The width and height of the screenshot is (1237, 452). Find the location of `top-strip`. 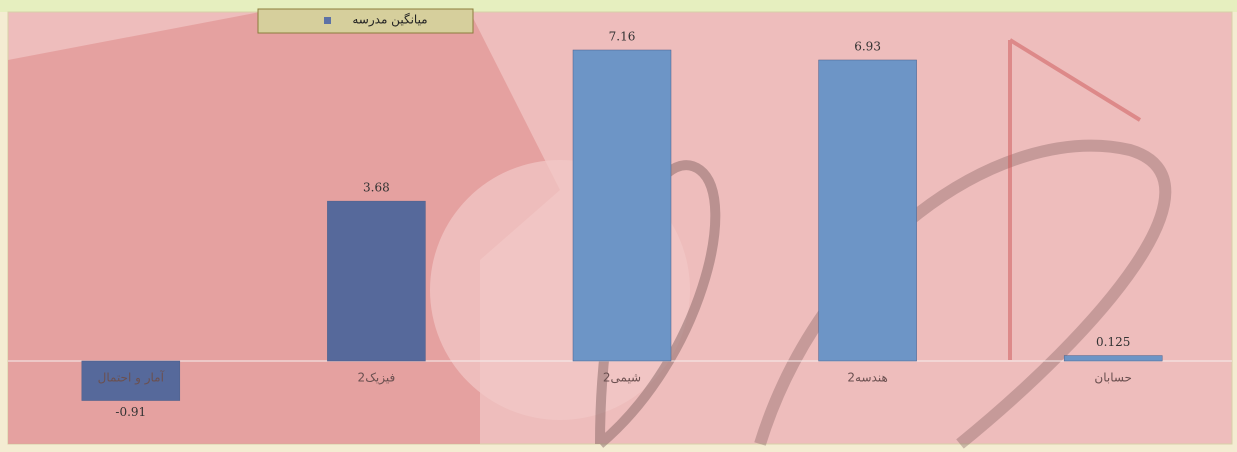

top-strip is located at coordinates (618, 6).